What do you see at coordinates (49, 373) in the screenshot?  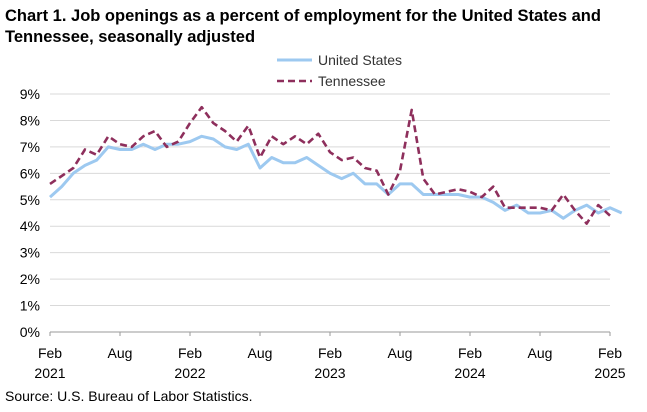 I see `x-tick-year: 2021` at bounding box center [49, 373].